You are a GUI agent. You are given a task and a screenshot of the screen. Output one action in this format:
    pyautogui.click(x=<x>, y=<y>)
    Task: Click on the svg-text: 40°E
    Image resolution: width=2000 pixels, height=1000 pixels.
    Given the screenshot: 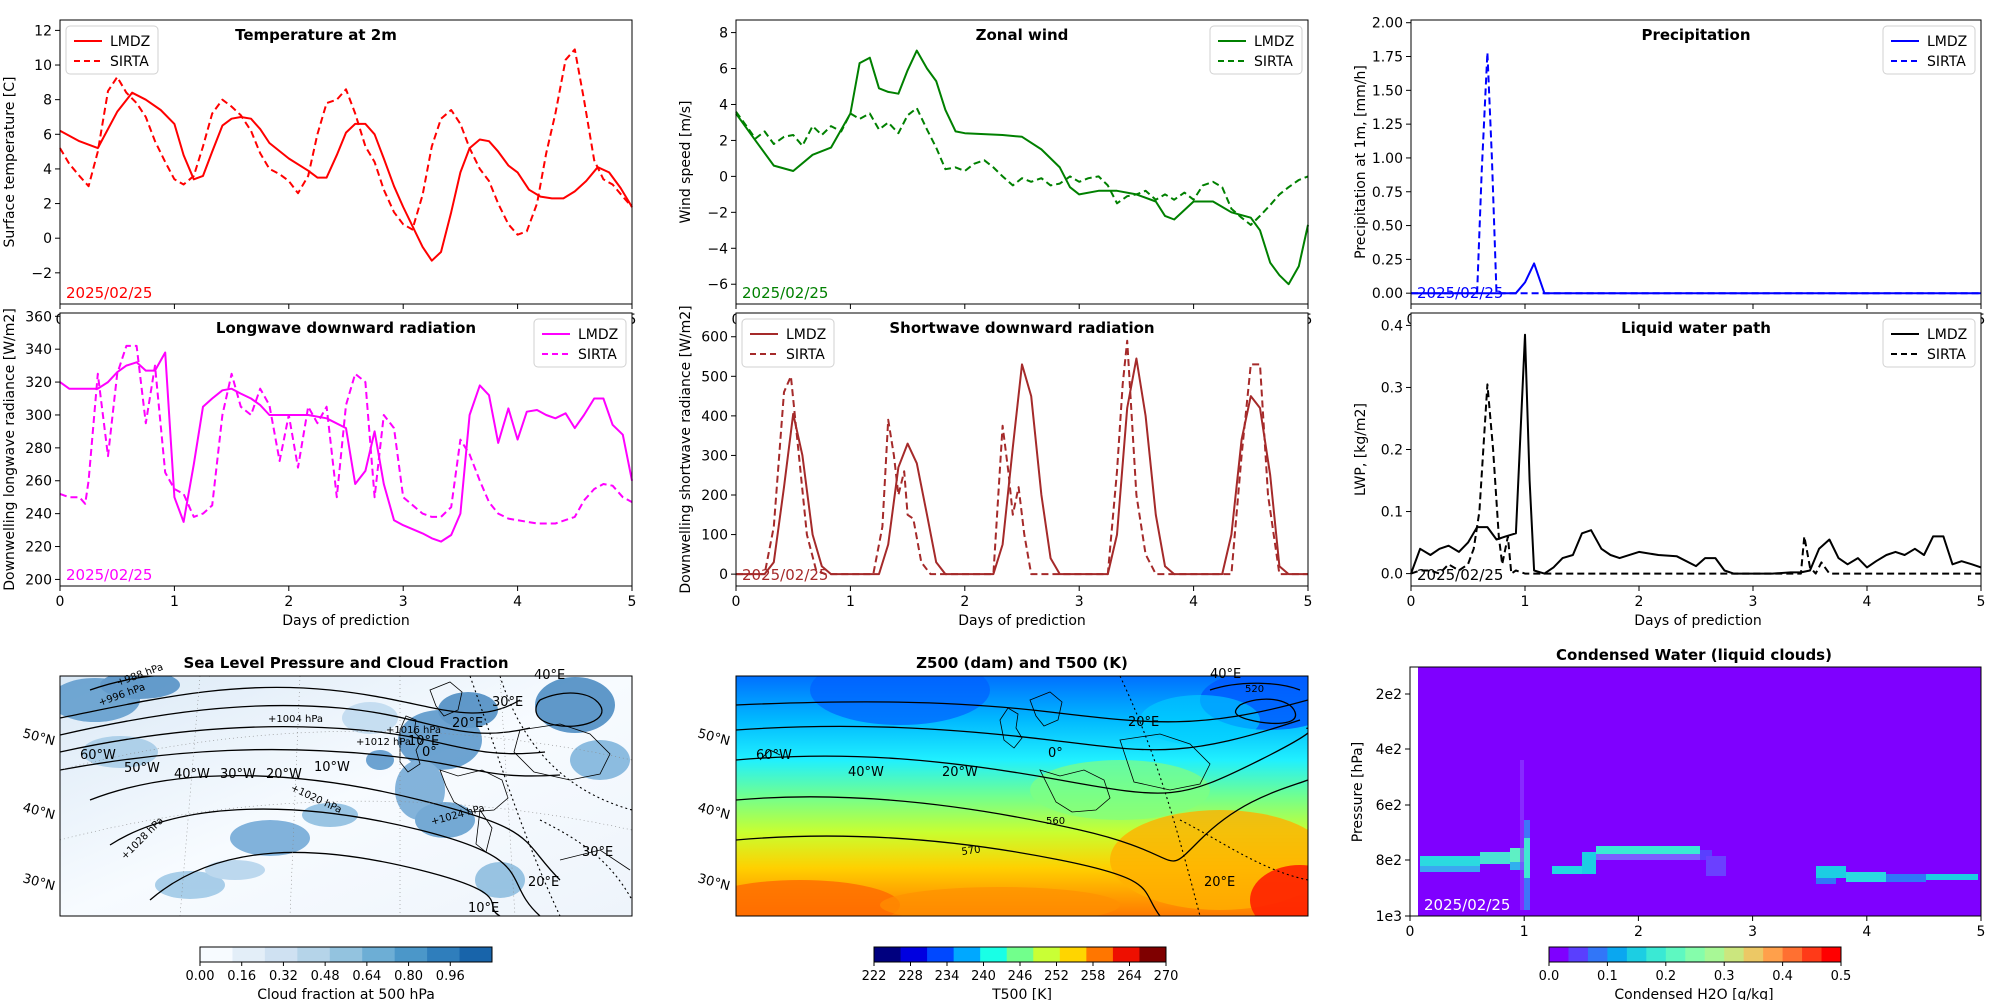 What is the action you would take?
    pyautogui.click(x=549, y=675)
    